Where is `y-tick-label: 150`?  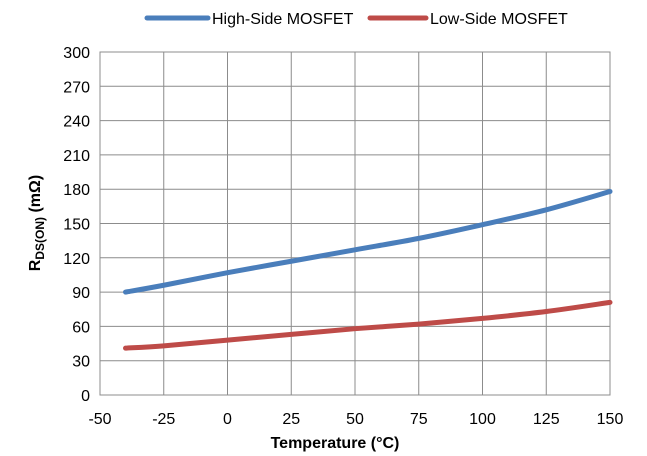
y-tick-label: 150 is located at coordinates (76, 225).